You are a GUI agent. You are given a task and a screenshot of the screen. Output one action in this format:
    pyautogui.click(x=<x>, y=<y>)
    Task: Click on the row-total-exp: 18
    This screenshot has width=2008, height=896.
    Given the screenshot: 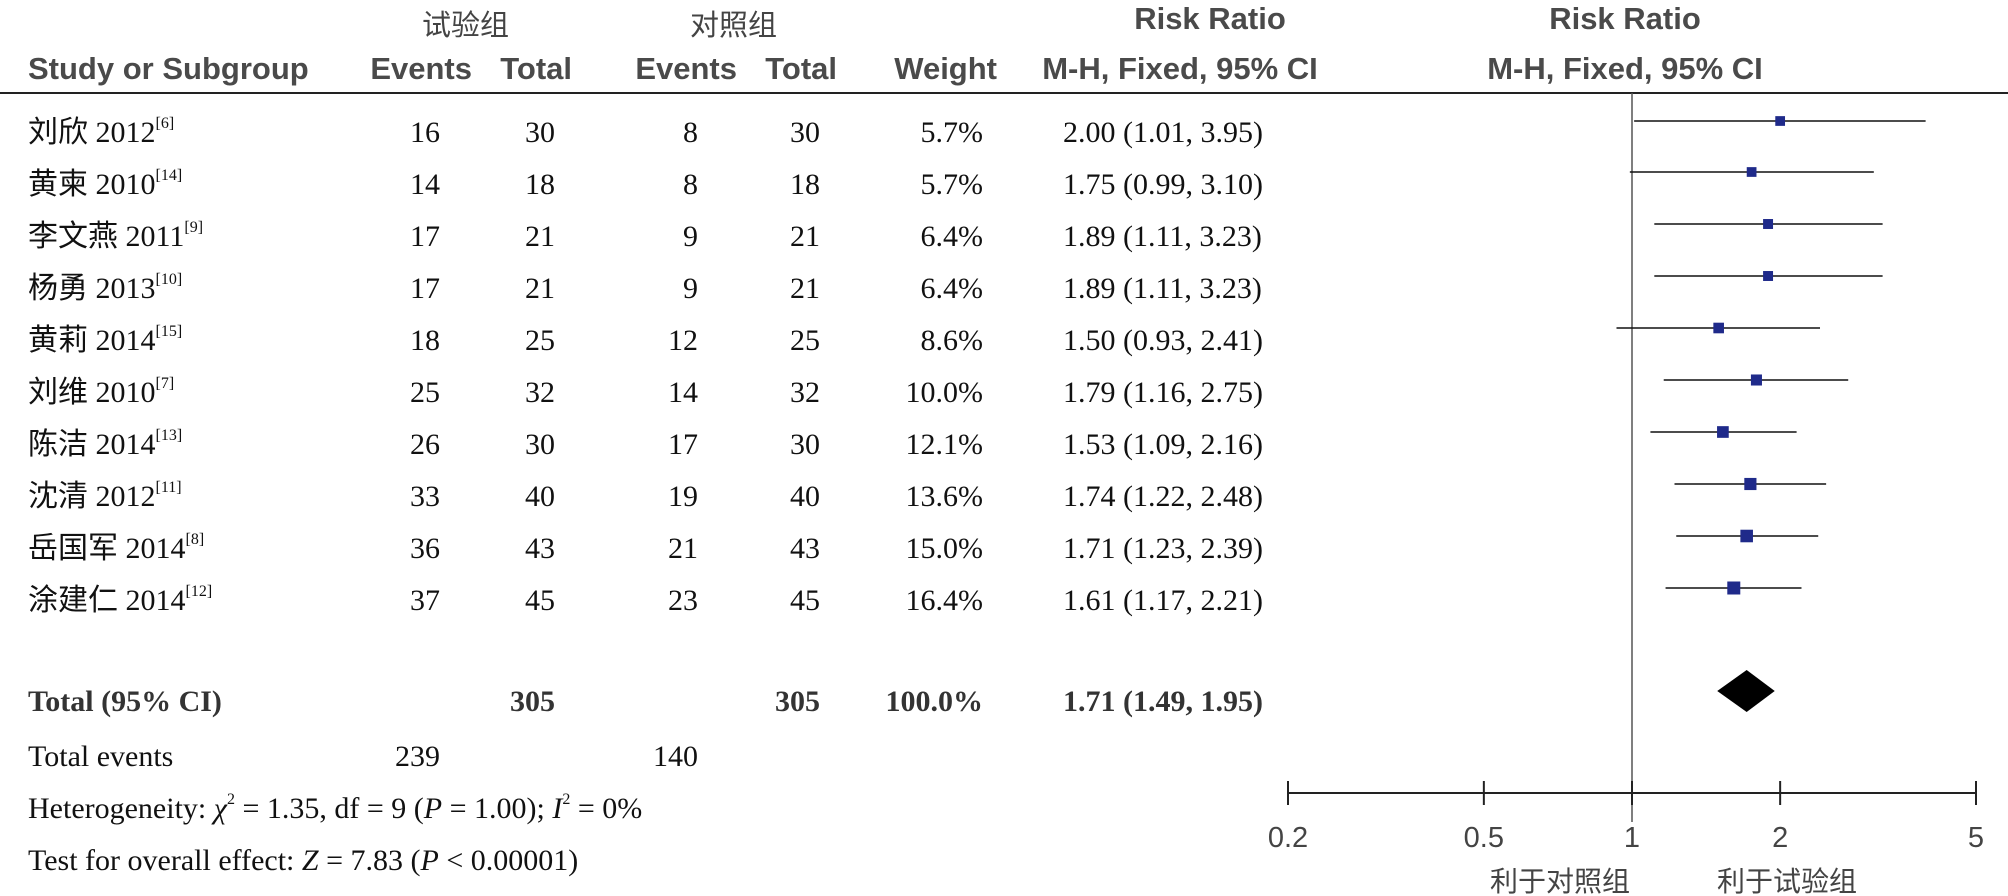 What is the action you would take?
    pyautogui.click(x=540, y=184)
    